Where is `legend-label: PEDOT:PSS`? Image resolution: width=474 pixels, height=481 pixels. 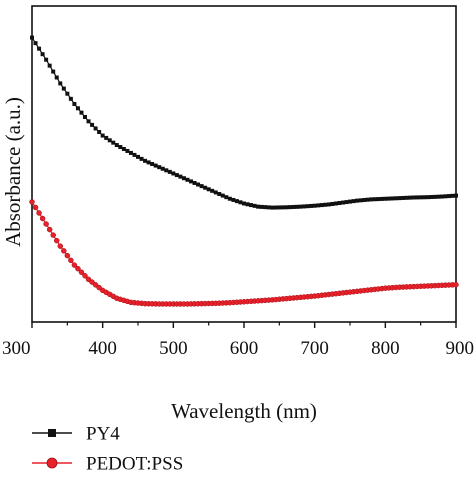
legend-label: PEDOT:PSS is located at coordinates (134, 464).